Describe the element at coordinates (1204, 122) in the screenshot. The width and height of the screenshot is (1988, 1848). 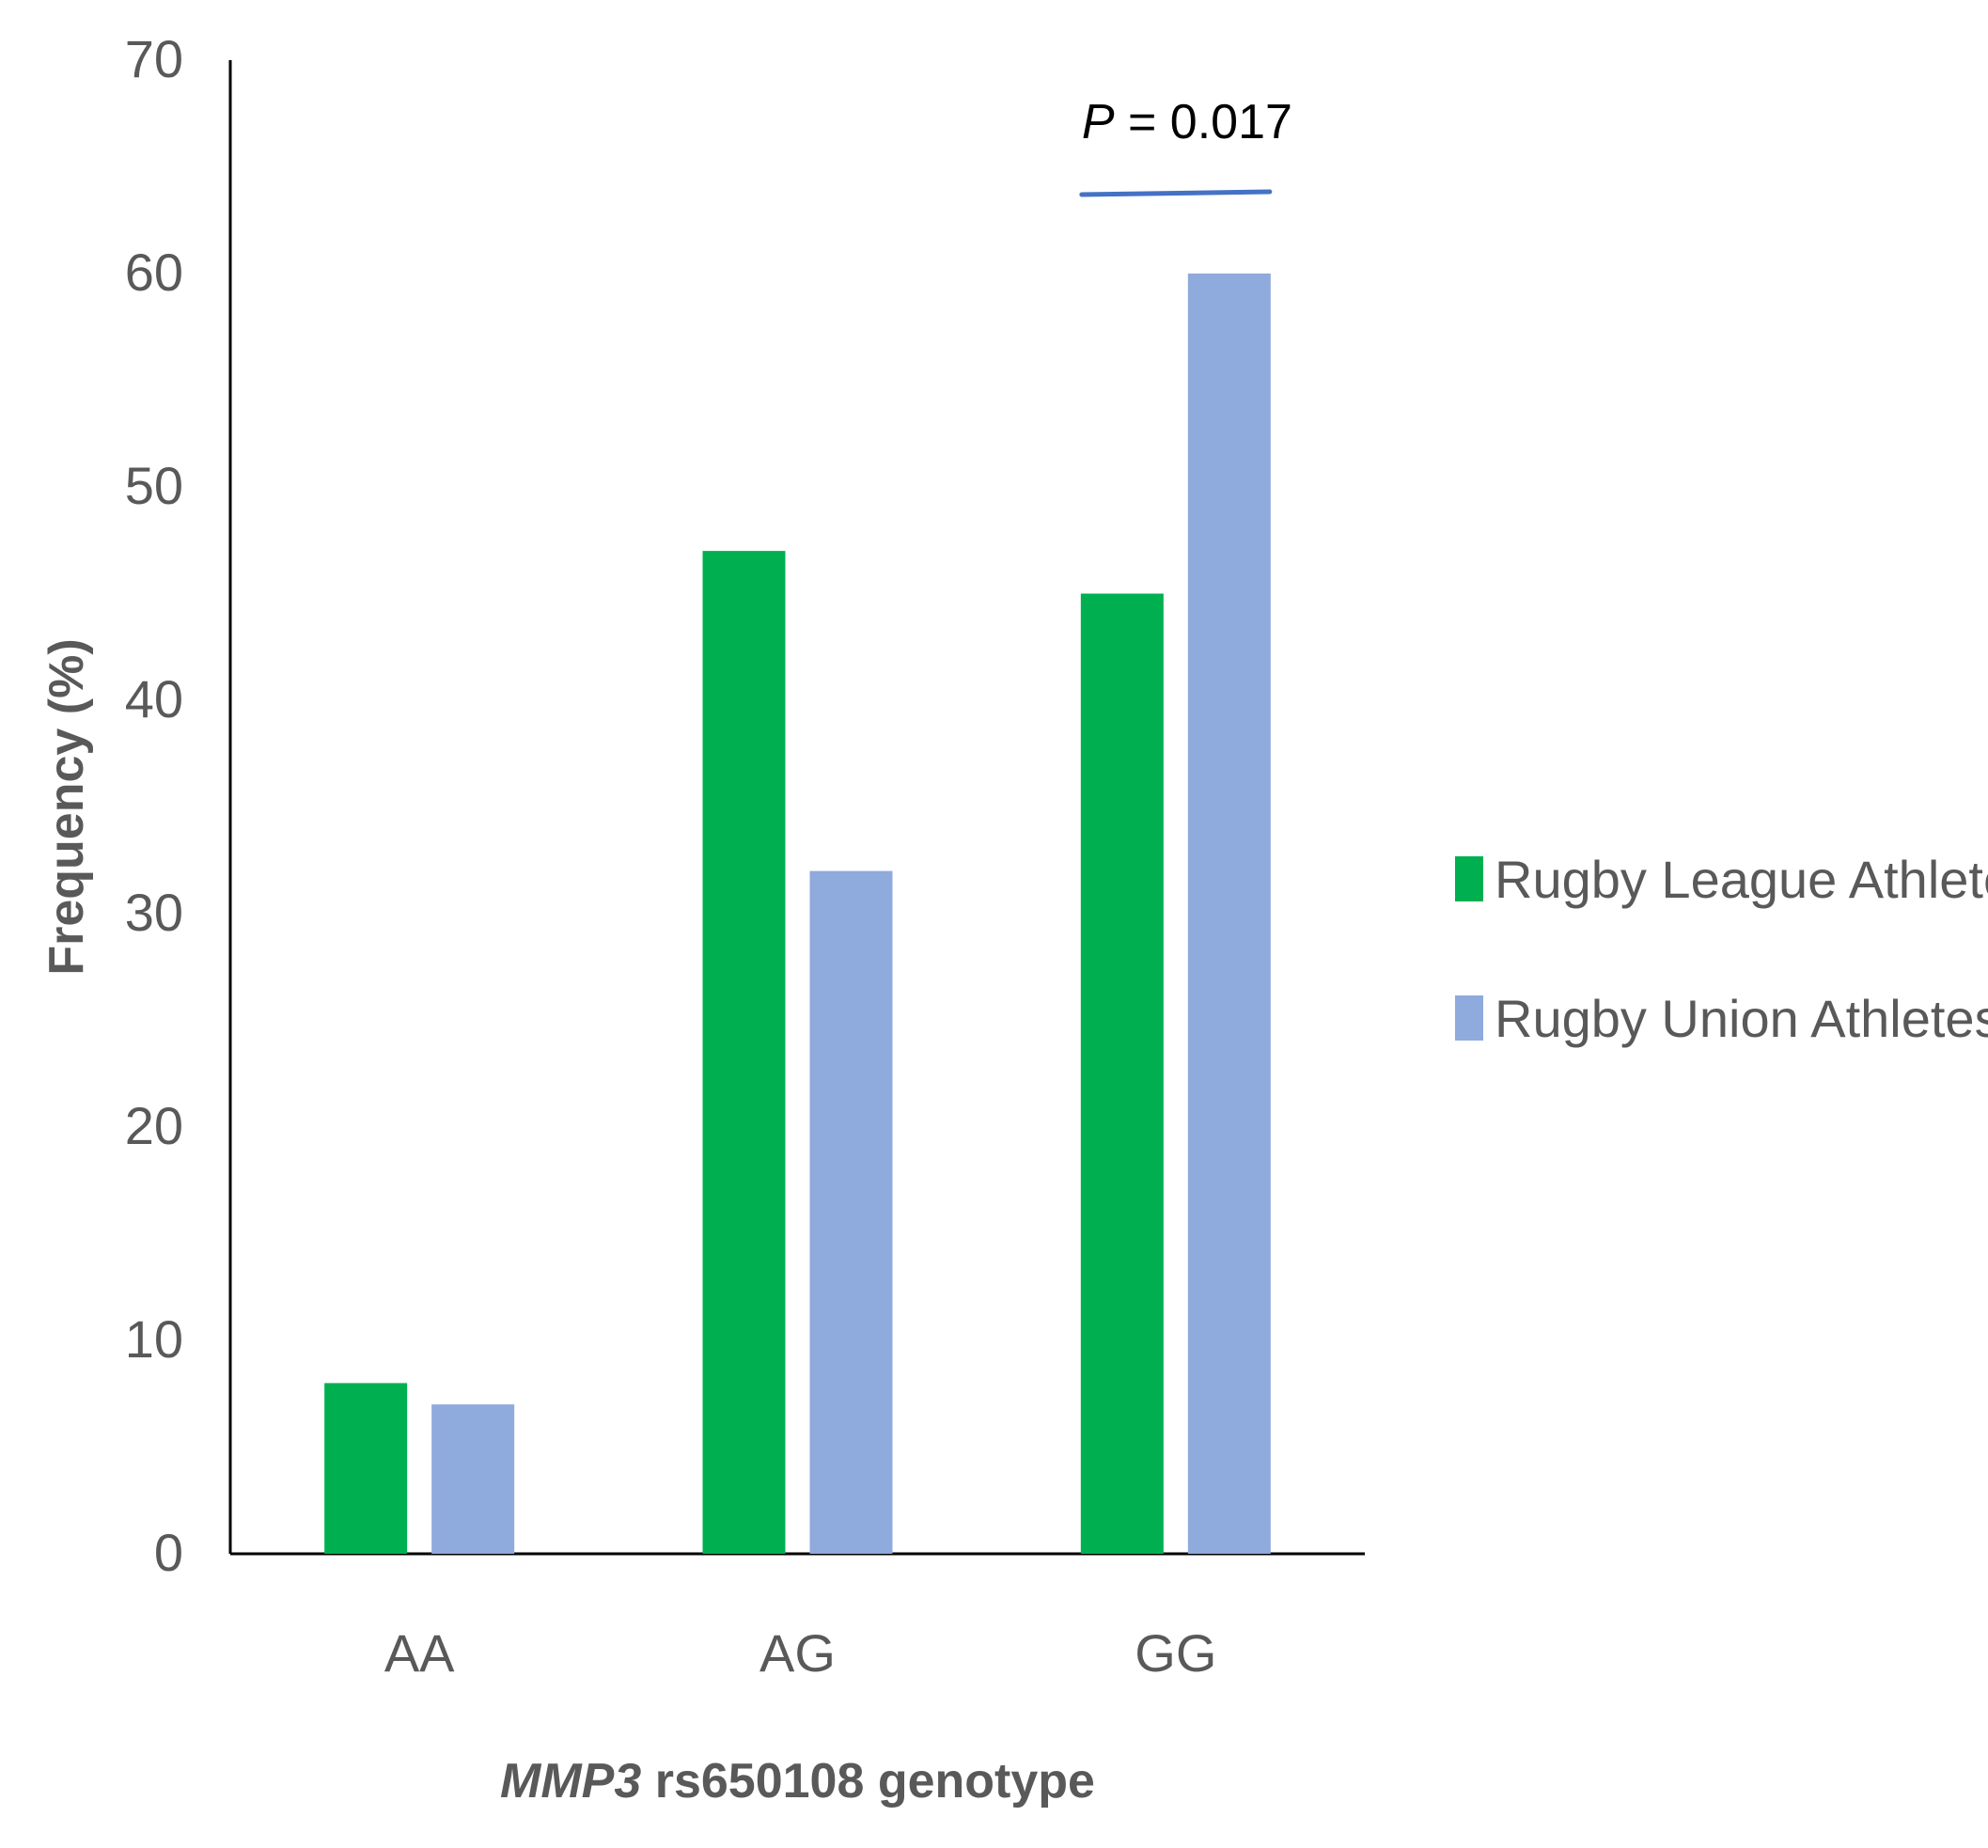
I see `p-value-number: = 0.017` at that location.